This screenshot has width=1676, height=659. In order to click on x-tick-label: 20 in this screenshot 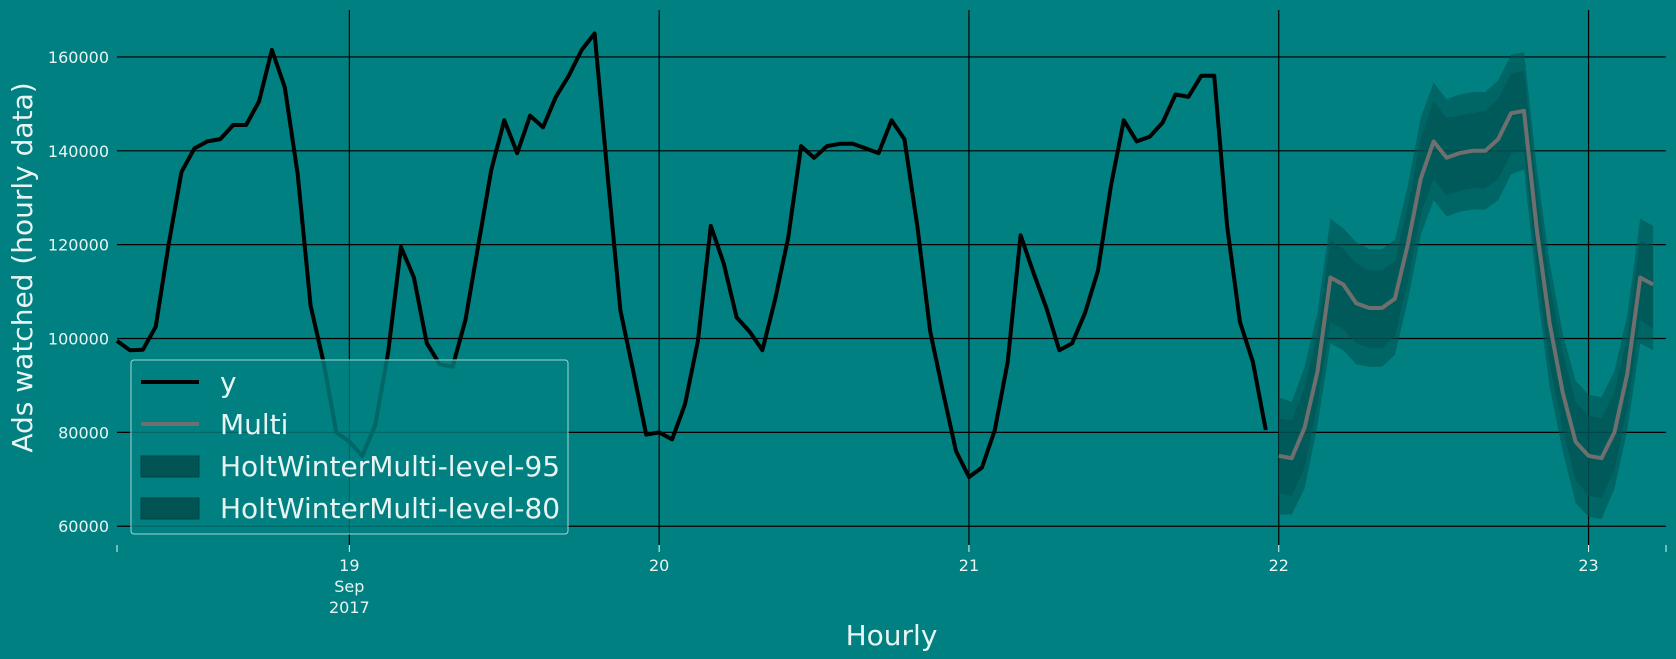, I will do `click(659, 565)`.